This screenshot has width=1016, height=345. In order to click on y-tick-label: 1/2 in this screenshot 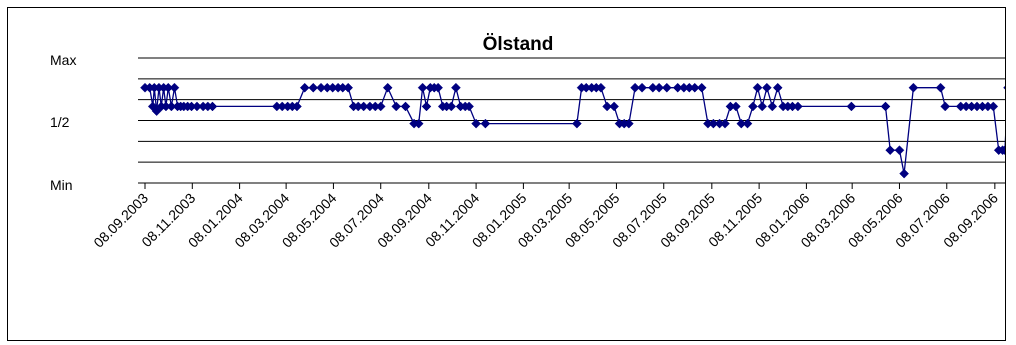, I will do `click(60, 122)`.